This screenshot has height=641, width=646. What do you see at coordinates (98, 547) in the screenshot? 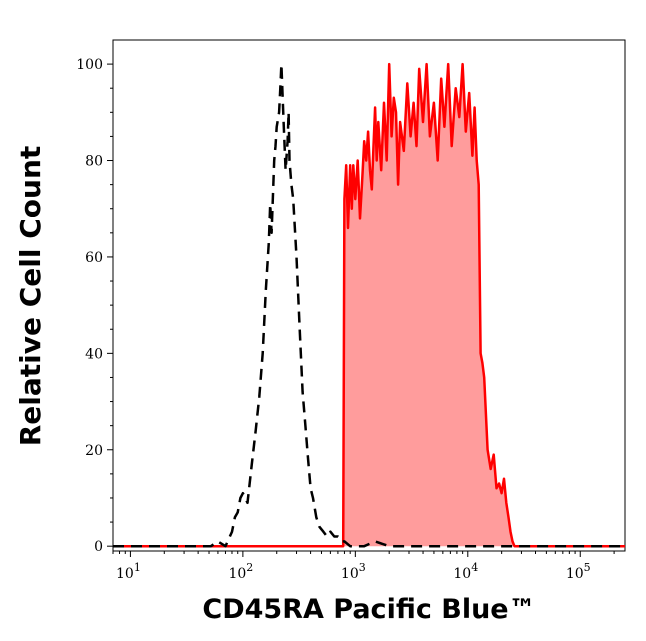
I see `y-tick-label: 0` at bounding box center [98, 547].